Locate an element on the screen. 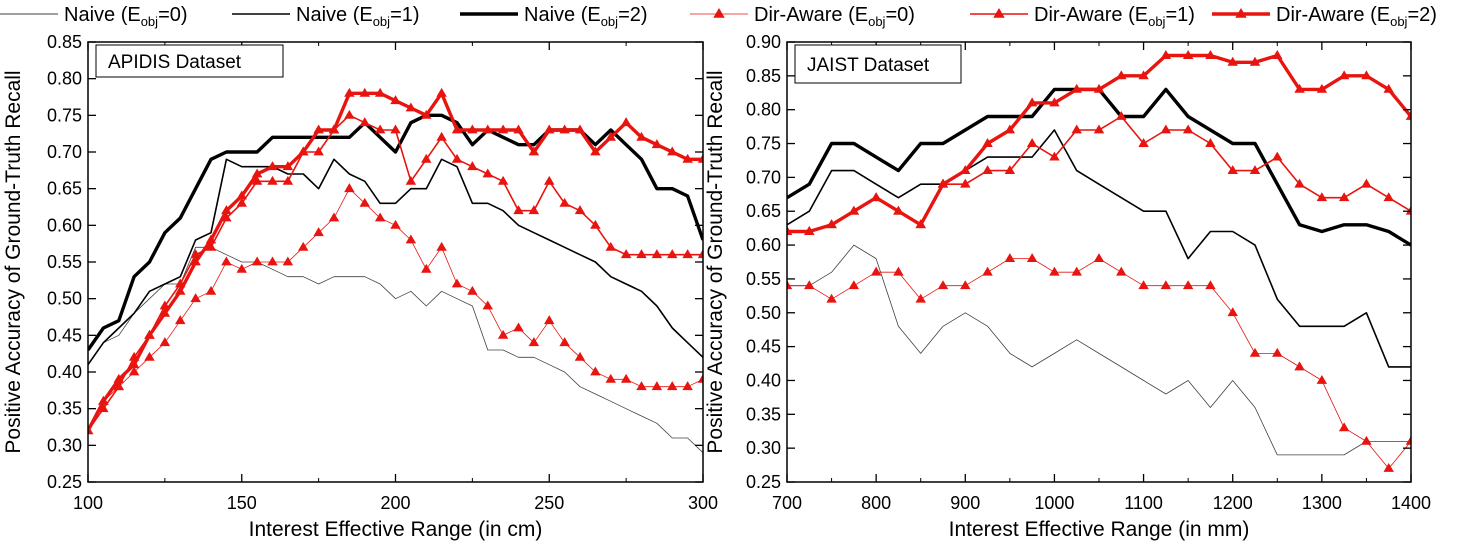 Image resolution: width=1479 pixels, height=549 pixels. legend-item: Naive (Eobj=0) is located at coordinates (94, 16).